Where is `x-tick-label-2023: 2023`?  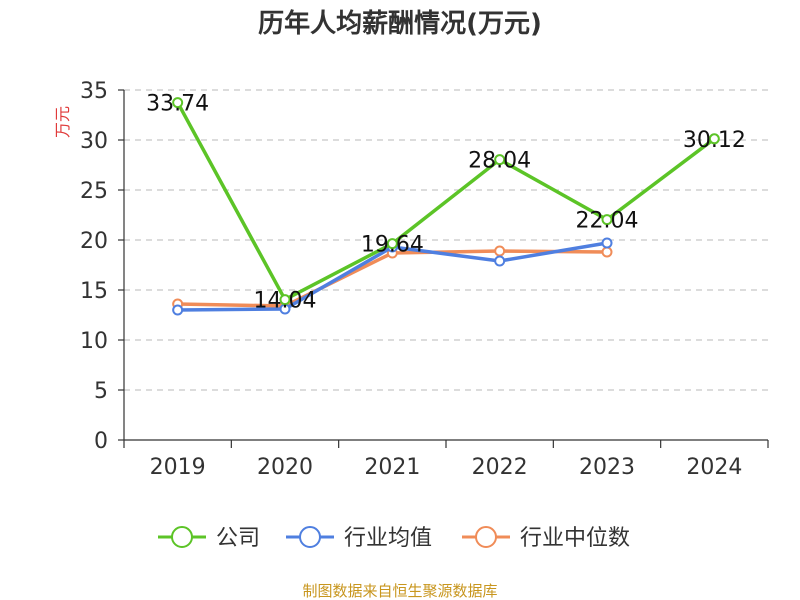
x-tick-label-2023: 2023 is located at coordinates (607, 467).